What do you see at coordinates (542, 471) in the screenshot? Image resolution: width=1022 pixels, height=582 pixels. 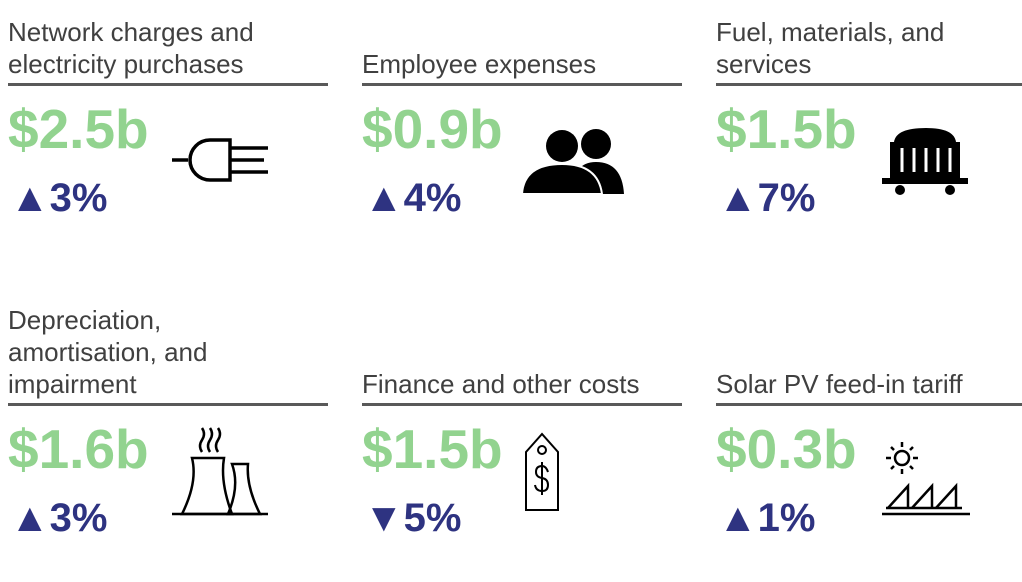 I see `price-tag-icon` at bounding box center [542, 471].